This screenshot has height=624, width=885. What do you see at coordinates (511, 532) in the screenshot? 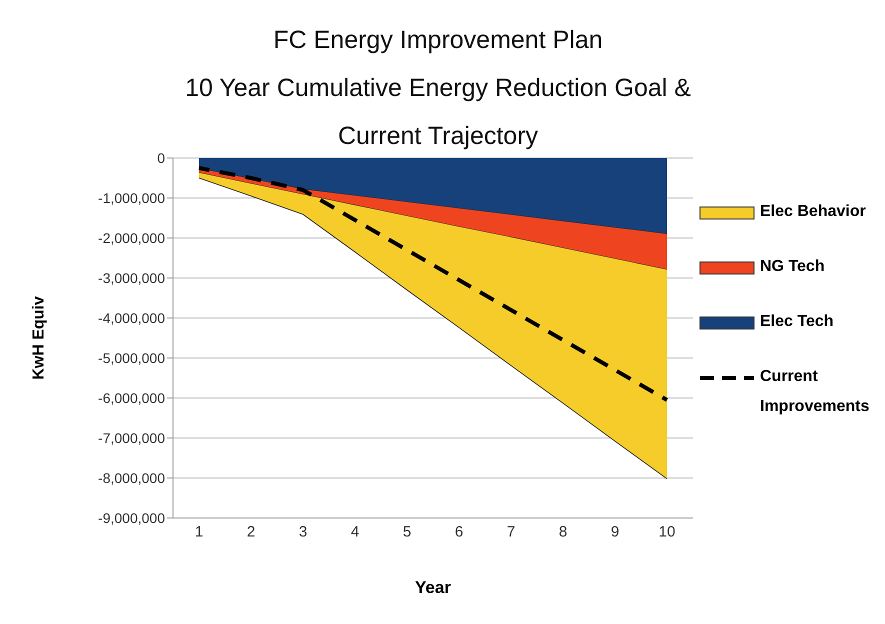
I see `x-tick-label: 7` at bounding box center [511, 532].